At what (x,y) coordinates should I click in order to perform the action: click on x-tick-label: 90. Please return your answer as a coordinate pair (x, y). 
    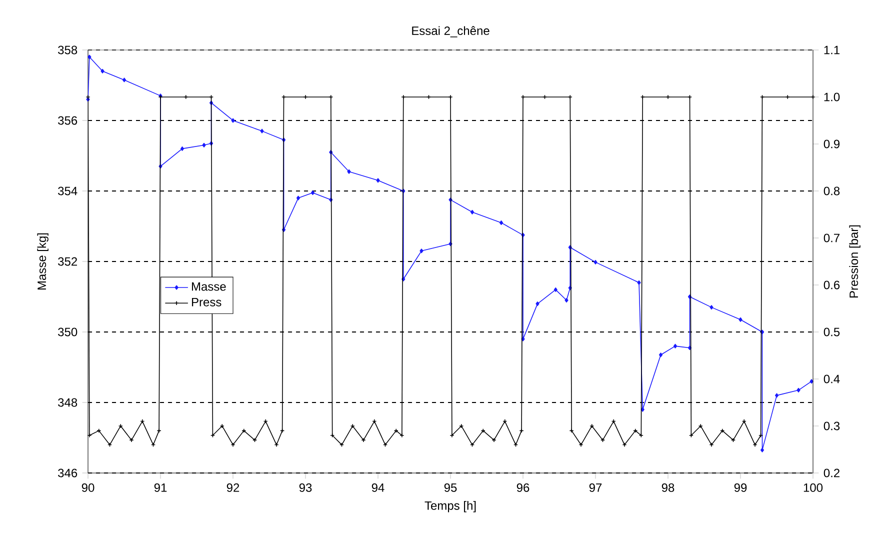
    Looking at the image, I should click on (88, 487).